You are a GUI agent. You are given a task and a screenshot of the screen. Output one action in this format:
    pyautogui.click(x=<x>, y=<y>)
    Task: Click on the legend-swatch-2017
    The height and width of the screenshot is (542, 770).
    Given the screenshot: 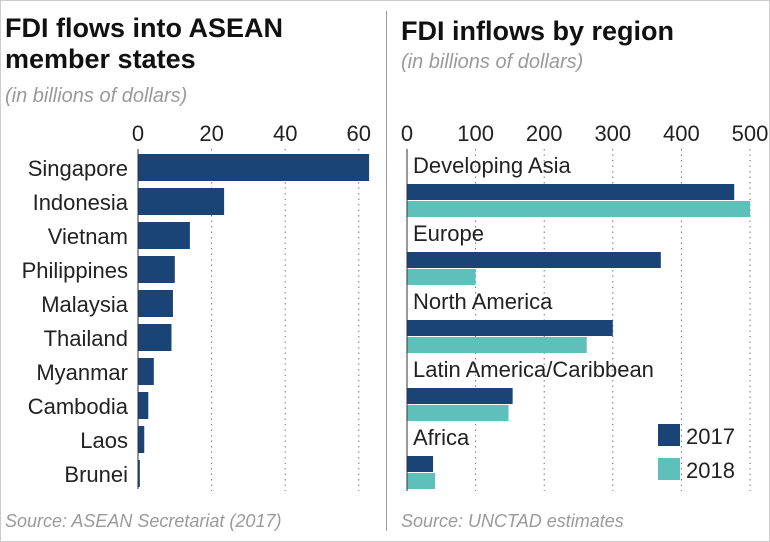 What is the action you would take?
    pyautogui.click(x=669, y=435)
    